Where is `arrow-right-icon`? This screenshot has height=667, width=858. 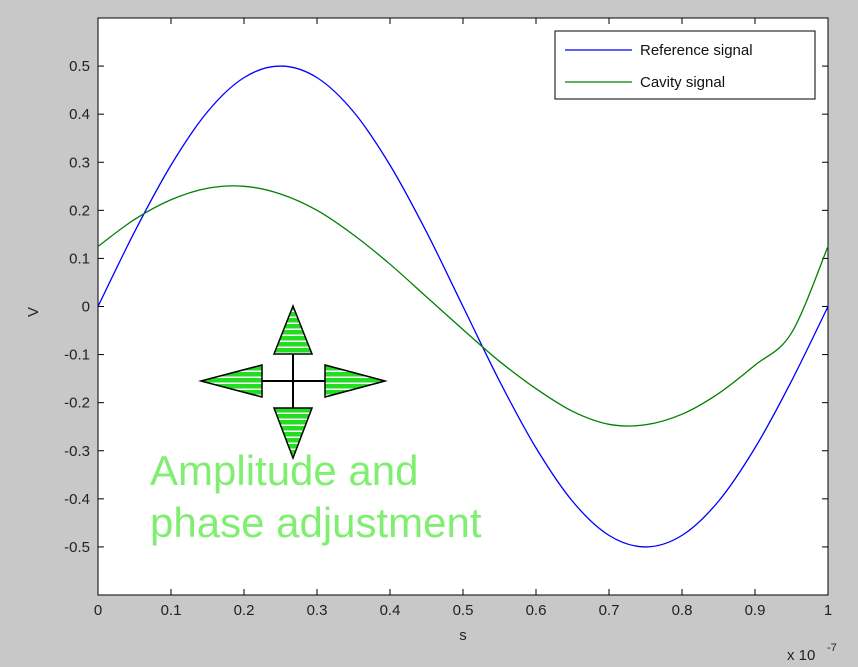
arrow-right-icon is located at coordinates (356, 381).